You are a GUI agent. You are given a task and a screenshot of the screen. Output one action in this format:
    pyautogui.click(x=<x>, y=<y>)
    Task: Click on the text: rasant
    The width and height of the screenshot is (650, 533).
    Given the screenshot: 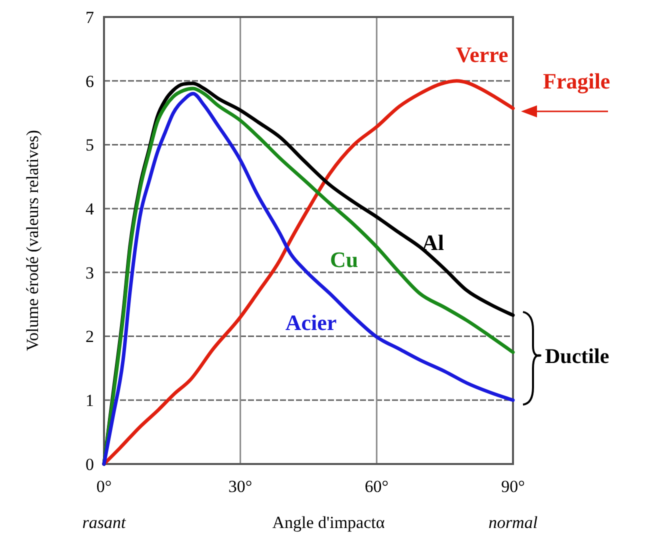 What is the action you would take?
    pyautogui.click(x=104, y=522)
    